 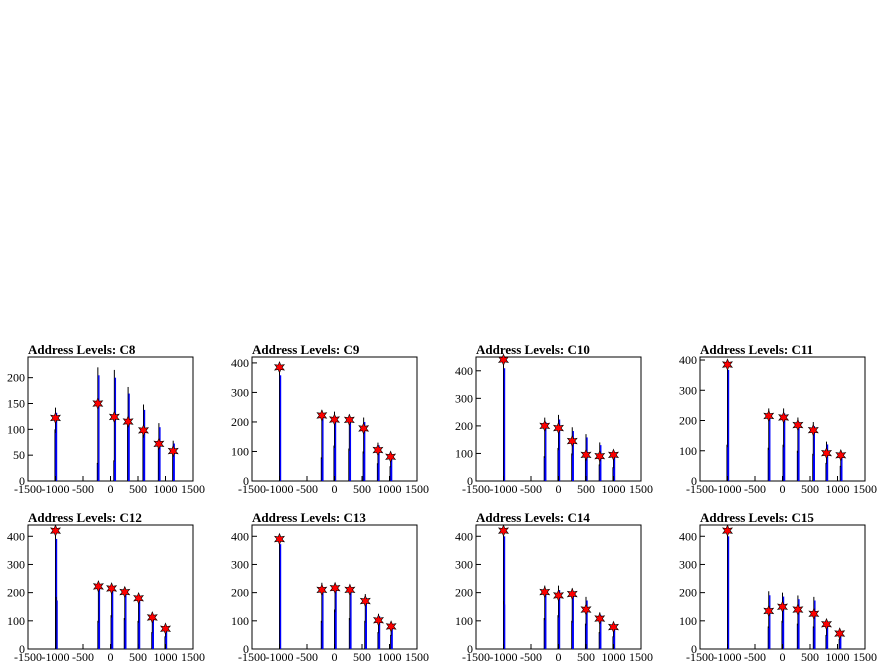 I want to click on chart-title: Address Levels: C8, so click(x=82, y=349).